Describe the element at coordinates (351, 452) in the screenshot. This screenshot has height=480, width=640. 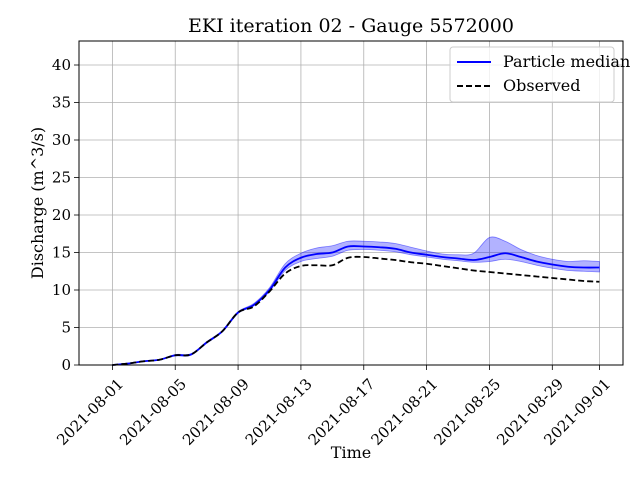
I see `x-axis-label: Time` at that location.